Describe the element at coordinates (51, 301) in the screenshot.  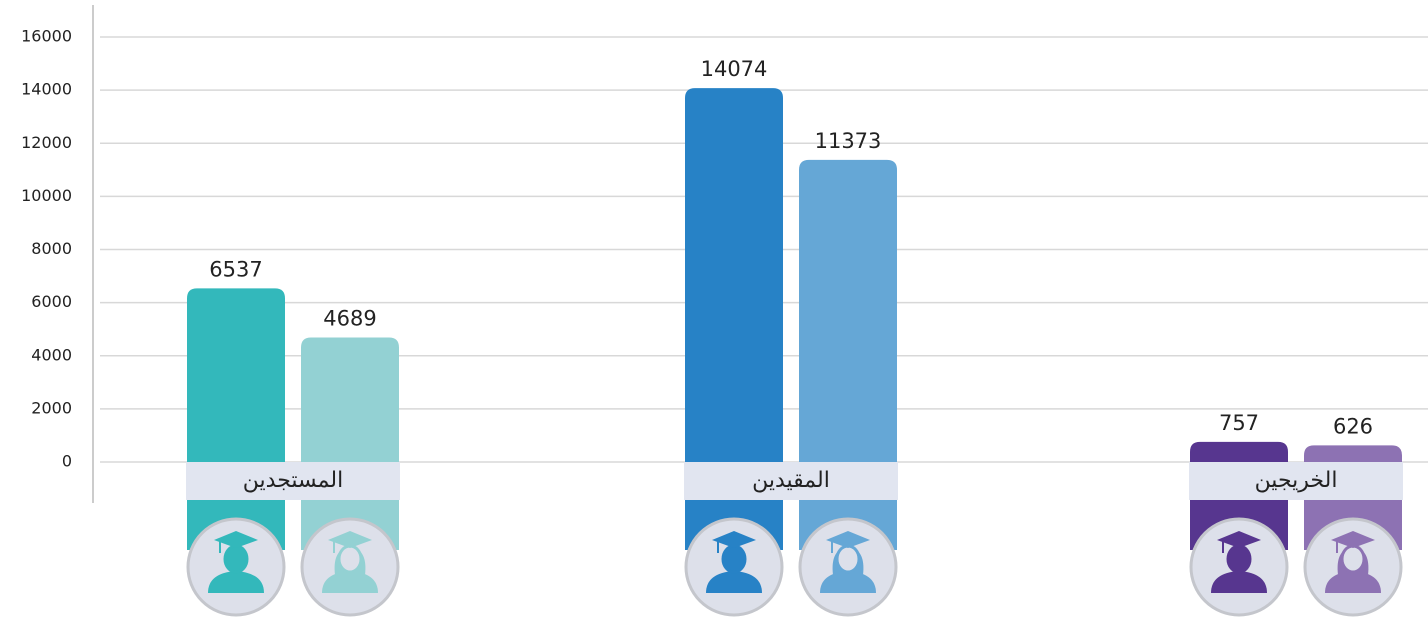
I see `y-tick-label: 6000` at that location.